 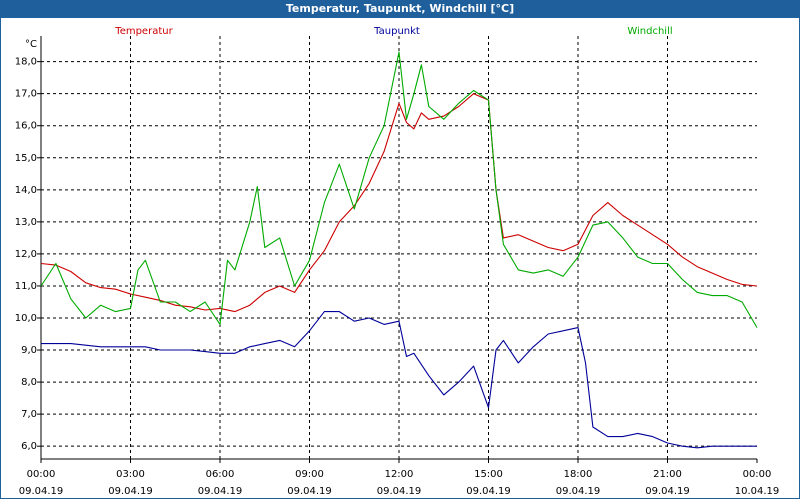 I want to click on legend: Temperatur Taupunkt Windchill, so click(x=393, y=31).